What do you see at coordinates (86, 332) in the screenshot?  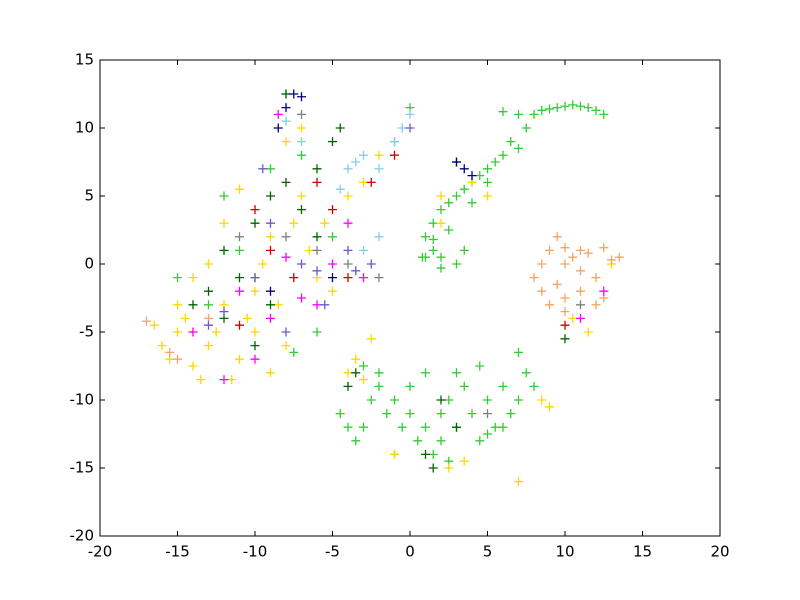 I see `y-tick-label: -5` at bounding box center [86, 332].